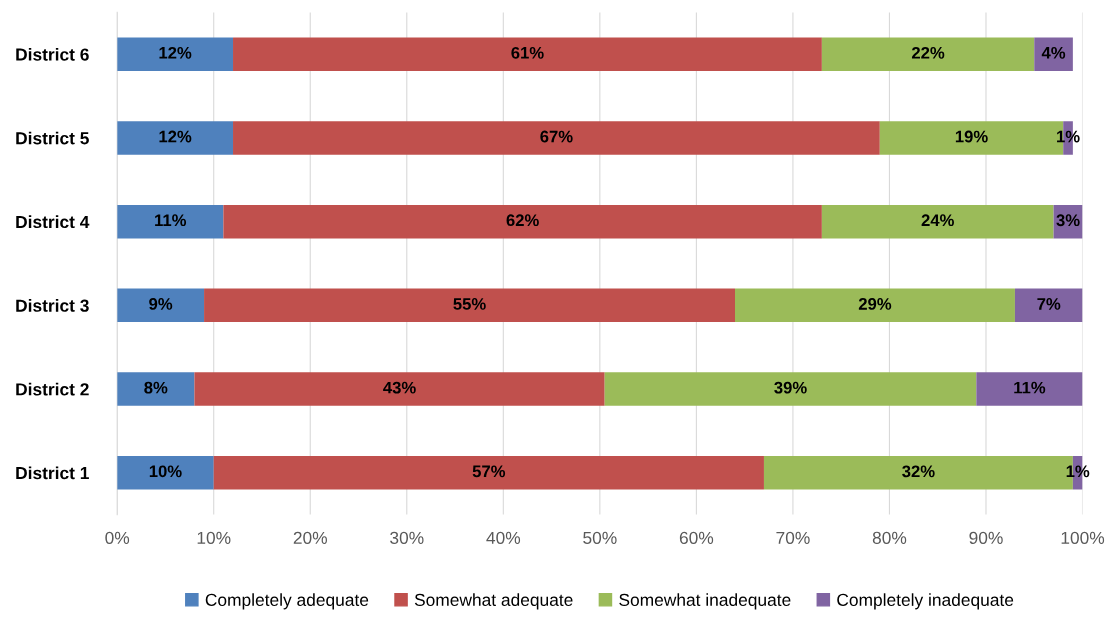 This screenshot has width=1116, height=620. I want to click on data-label: 19%, so click(971, 136).